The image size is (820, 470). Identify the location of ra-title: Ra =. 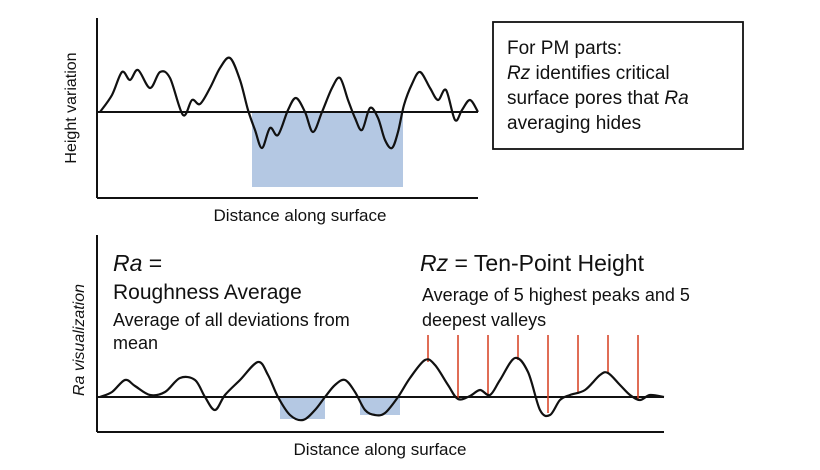
(137, 263).